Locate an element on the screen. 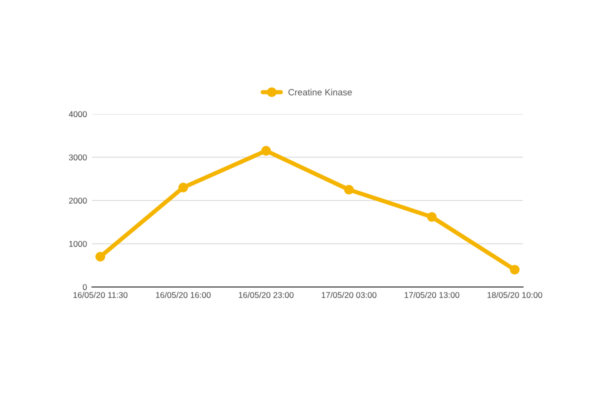  y-tick-label: 4000 is located at coordinates (77, 114).